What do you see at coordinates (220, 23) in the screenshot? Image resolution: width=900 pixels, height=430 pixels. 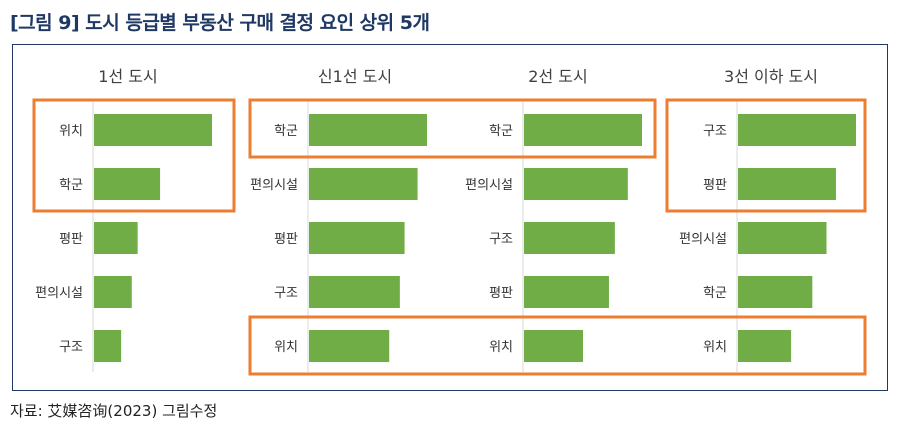 I see `figure-title: [그림 9] 도시 등급별 부동산 구매 결정 요인 상위 5개` at bounding box center [220, 23].